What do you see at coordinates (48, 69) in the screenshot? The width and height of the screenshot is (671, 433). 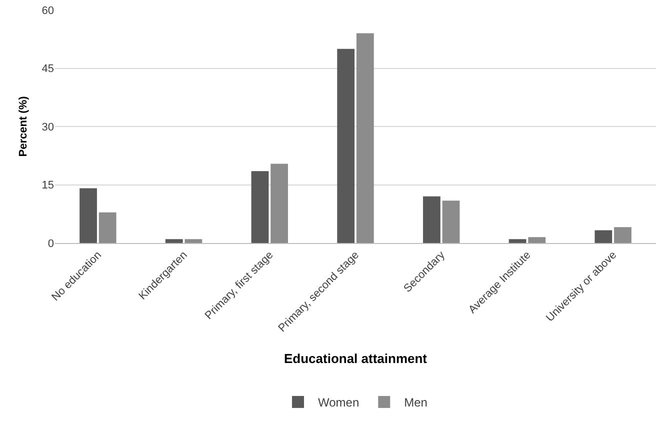 I see `y-tick-label: 45` at bounding box center [48, 69].